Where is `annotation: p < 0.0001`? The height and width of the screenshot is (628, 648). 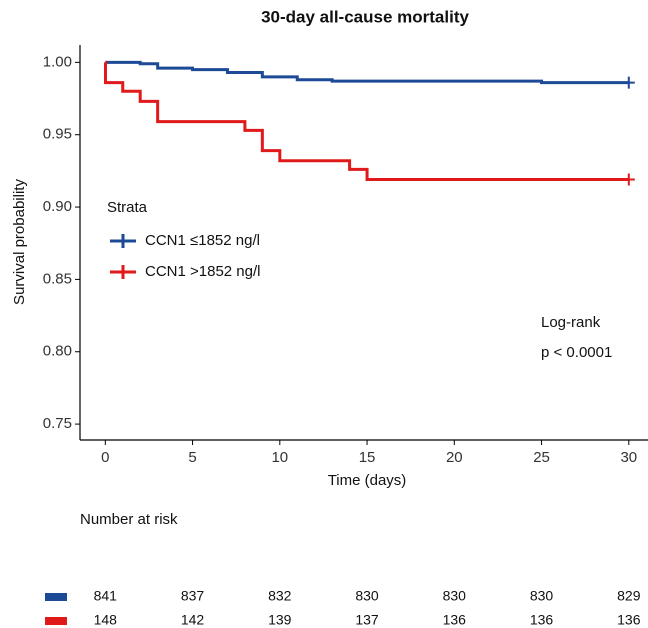
annotation: p < 0.0001 is located at coordinates (576, 352).